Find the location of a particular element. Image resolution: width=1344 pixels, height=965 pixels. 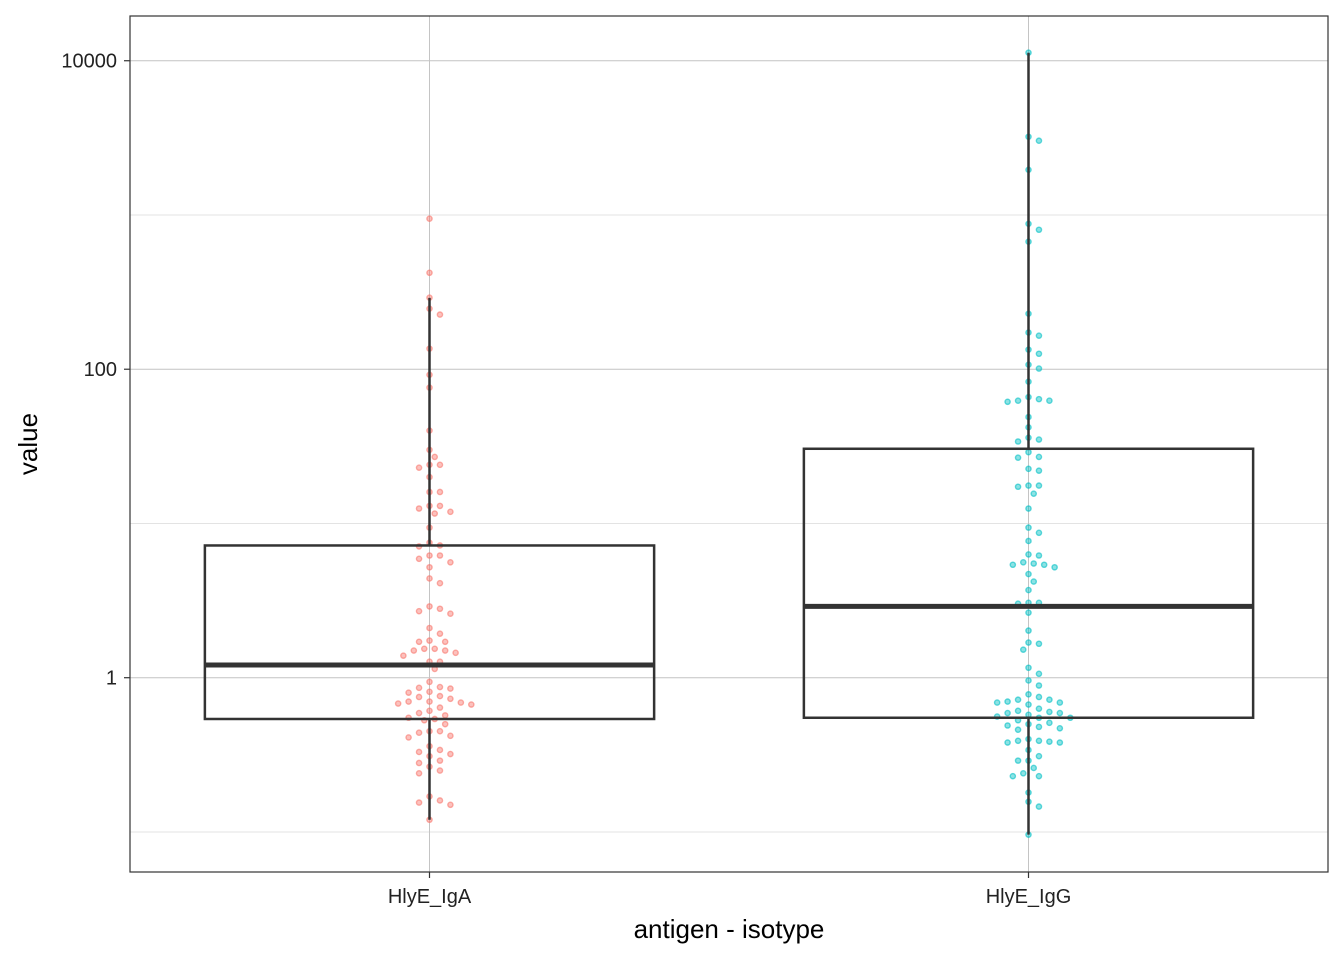

y-tick-label: 1 is located at coordinates (111, 679).